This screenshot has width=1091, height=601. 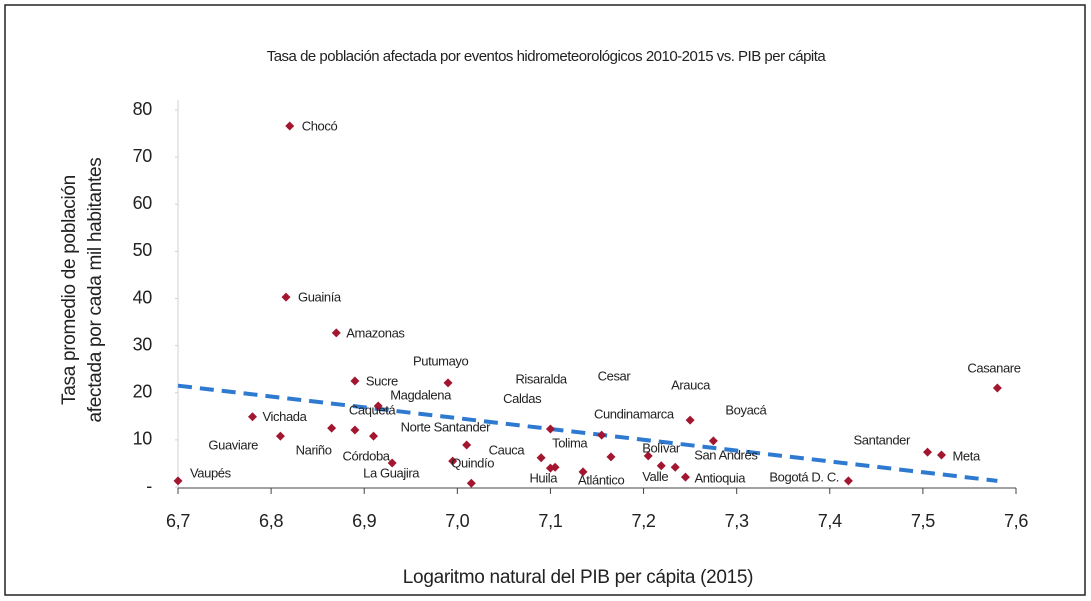 I want to click on point-label: Cesar, so click(x=615, y=376).